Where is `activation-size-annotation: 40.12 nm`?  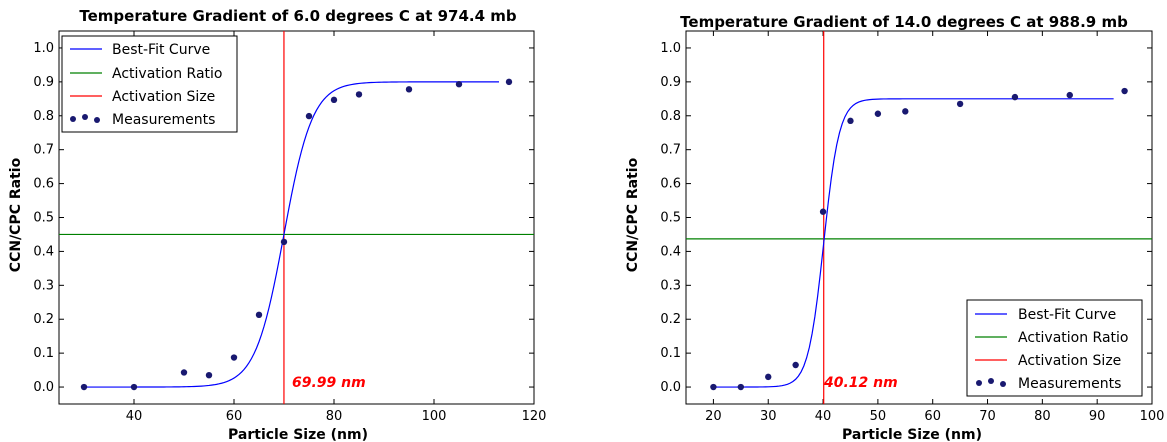 activation-size-annotation: 40.12 nm is located at coordinates (860, 383).